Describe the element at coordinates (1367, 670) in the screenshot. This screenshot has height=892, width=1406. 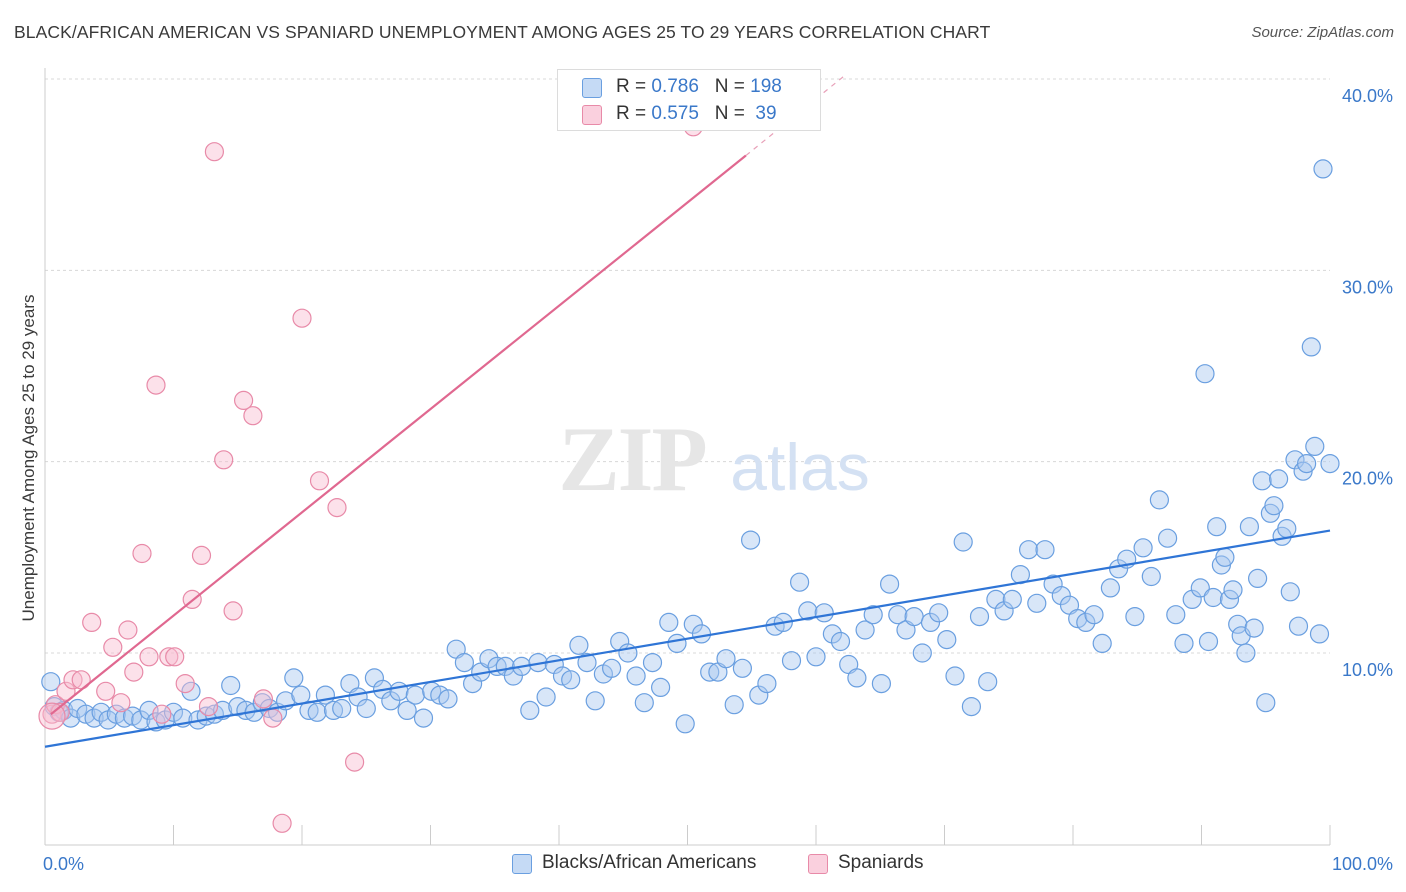
I see `y-tick-label: 10.0%` at that location.